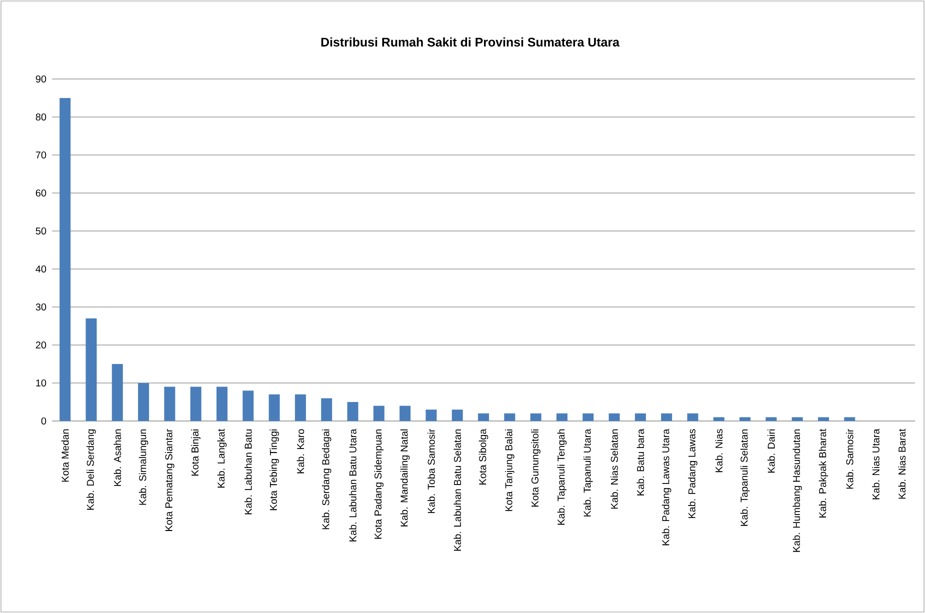 Image resolution: width=925 pixels, height=613 pixels. What do you see at coordinates (771, 451) in the screenshot?
I see `x-tick-label: Kab. Dairi` at bounding box center [771, 451].